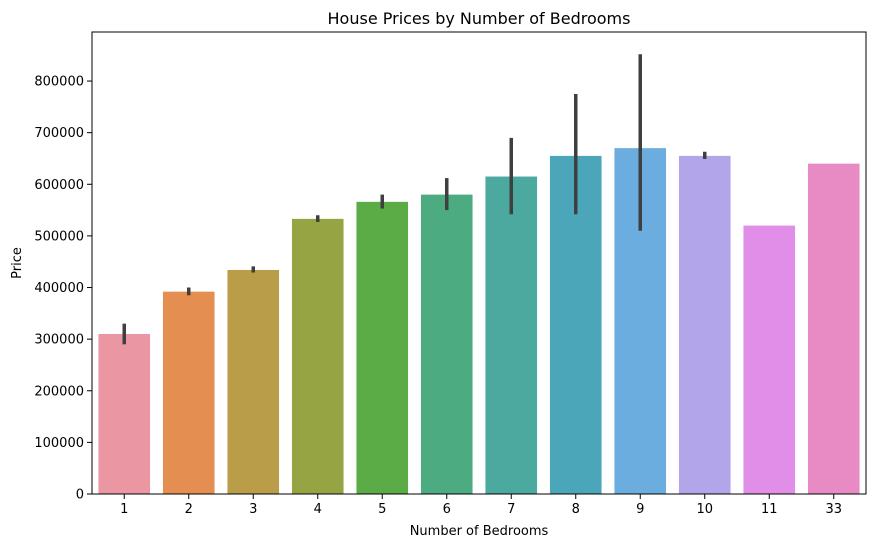 This screenshot has height=547, width=876. What do you see at coordinates (479, 18) in the screenshot?
I see `chart-title: House Prices by Number of Bedrooms` at bounding box center [479, 18].